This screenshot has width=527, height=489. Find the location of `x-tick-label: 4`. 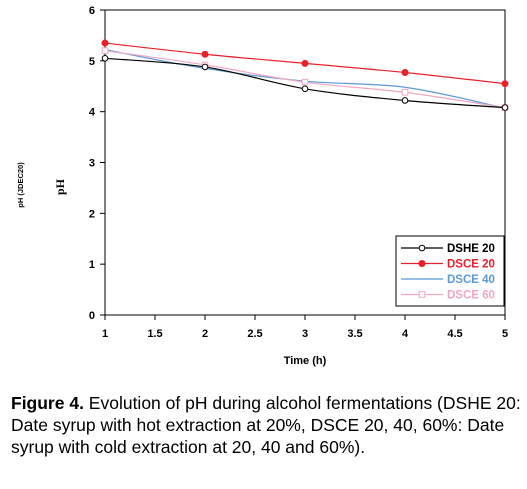

x-tick-label: 4 is located at coordinates (405, 334).